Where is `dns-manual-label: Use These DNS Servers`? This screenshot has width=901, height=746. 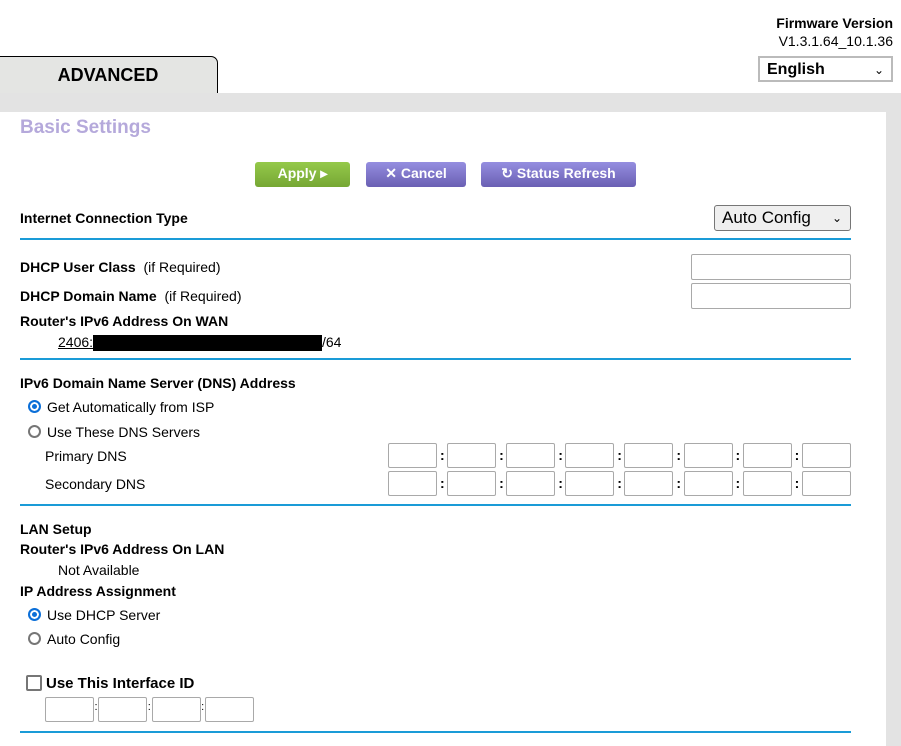
dns-manual-label: Use These DNS Servers is located at coordinates (124, 432).